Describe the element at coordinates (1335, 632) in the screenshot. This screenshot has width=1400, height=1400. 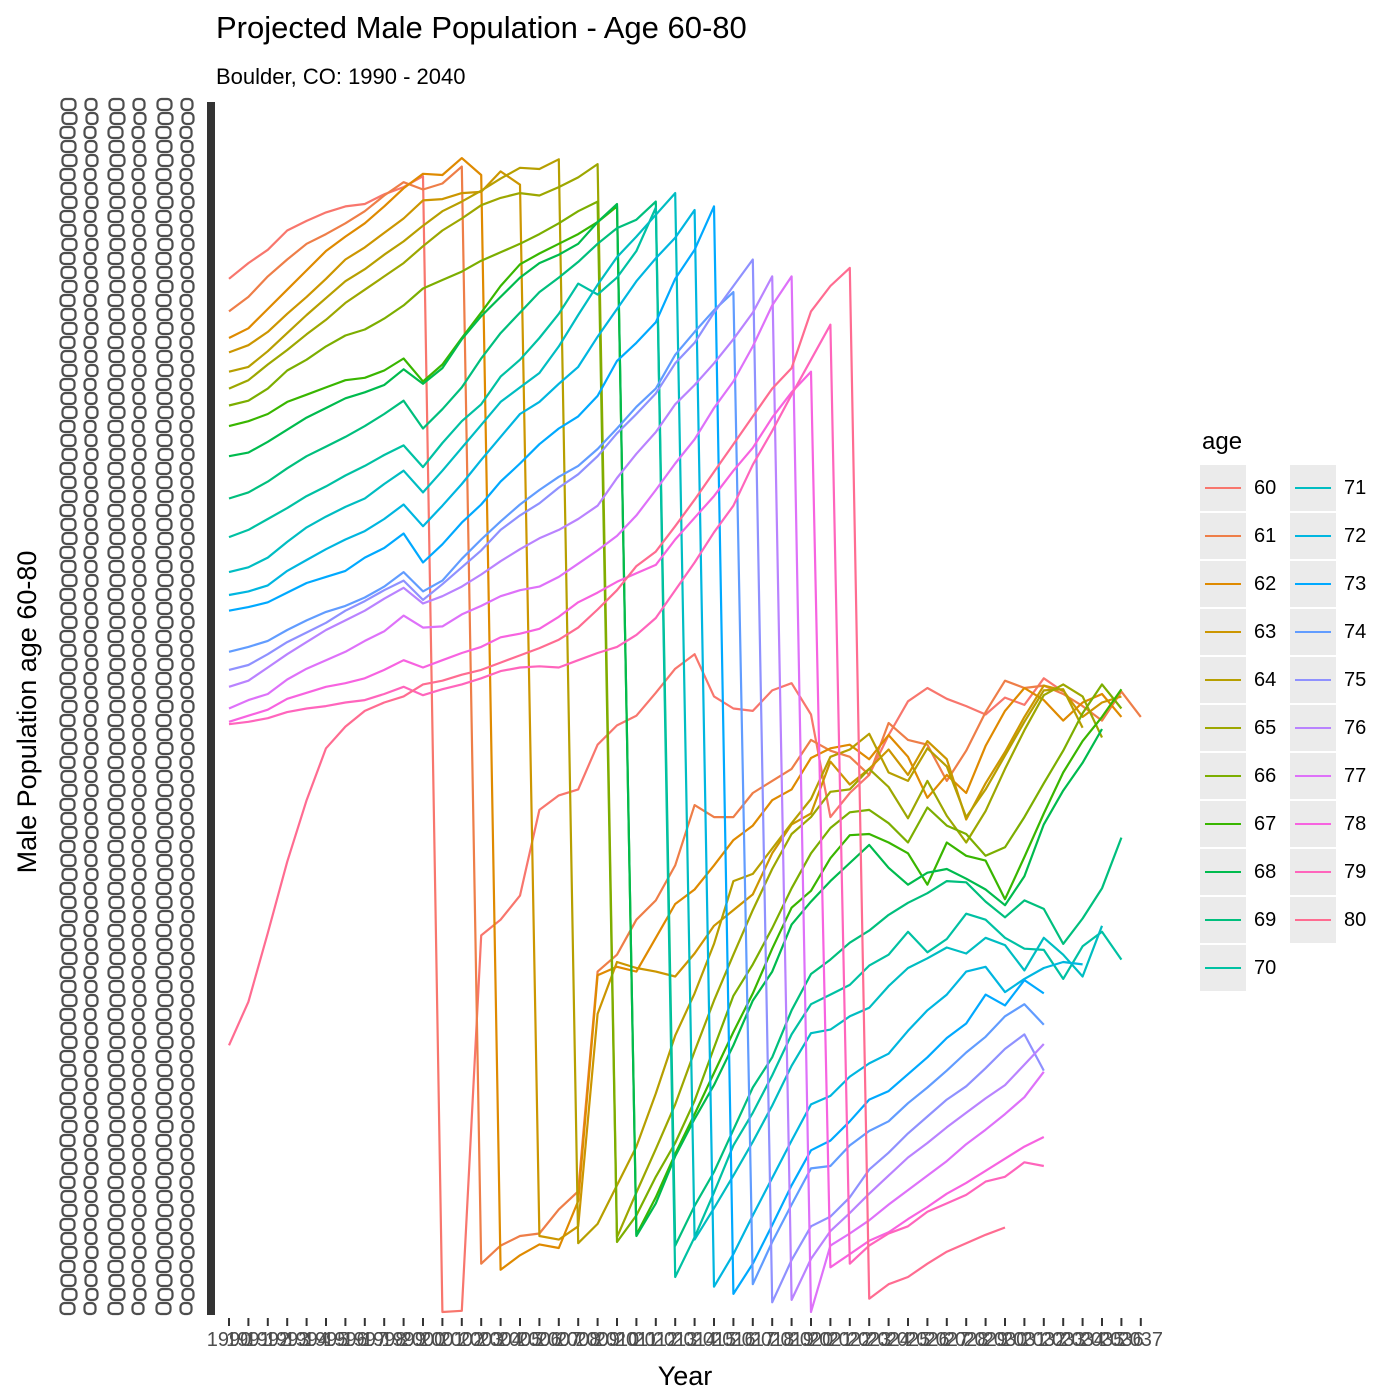
I see `legend-item-74: 74` at that location.